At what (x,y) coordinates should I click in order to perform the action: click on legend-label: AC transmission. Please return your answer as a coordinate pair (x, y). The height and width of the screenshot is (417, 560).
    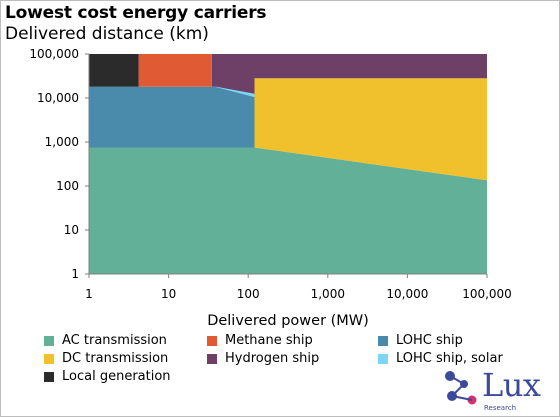
    Looking at the image, I should click on (114, 340).